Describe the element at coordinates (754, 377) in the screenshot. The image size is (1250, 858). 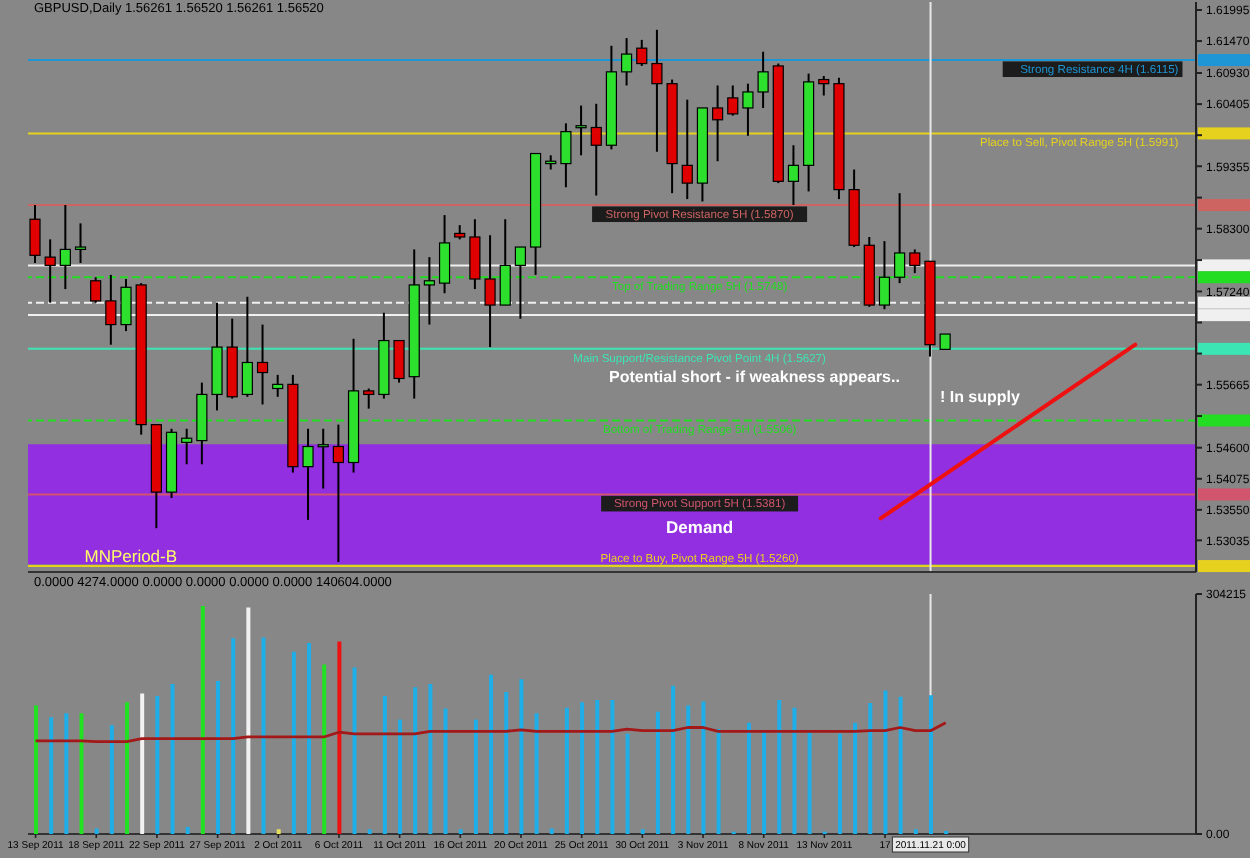
I see `annotation: Potential short - if weakness appears..` at that location.